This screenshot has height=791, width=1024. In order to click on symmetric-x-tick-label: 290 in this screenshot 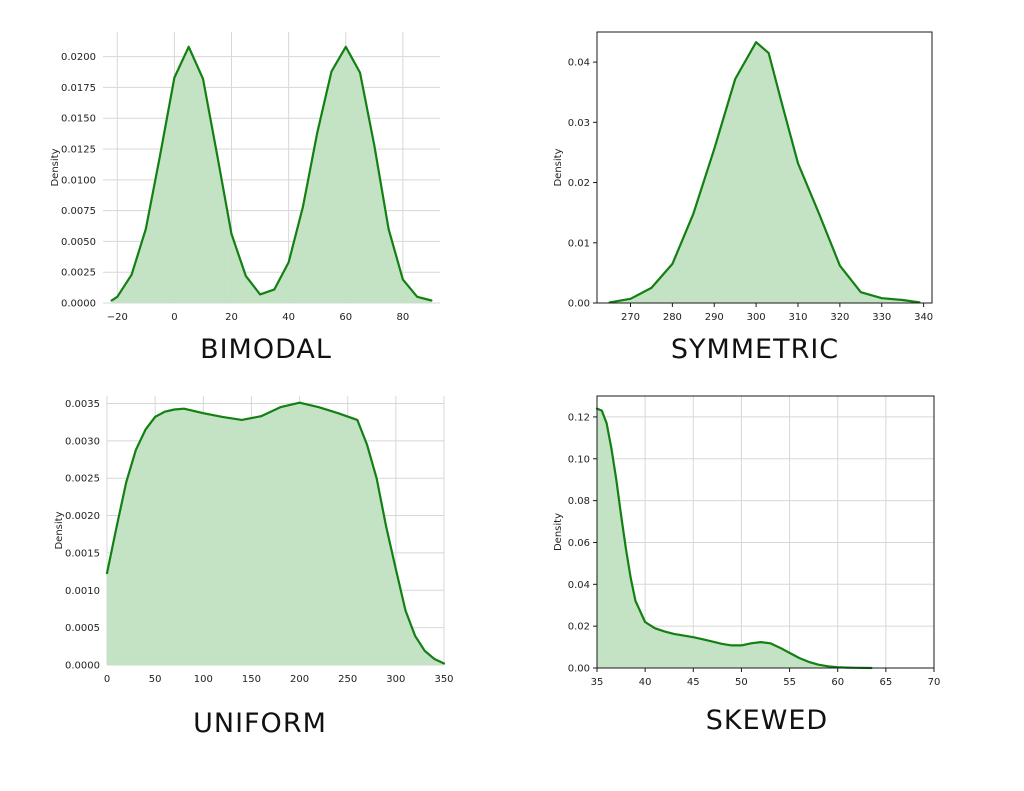, I will do `click(714, 317)`.